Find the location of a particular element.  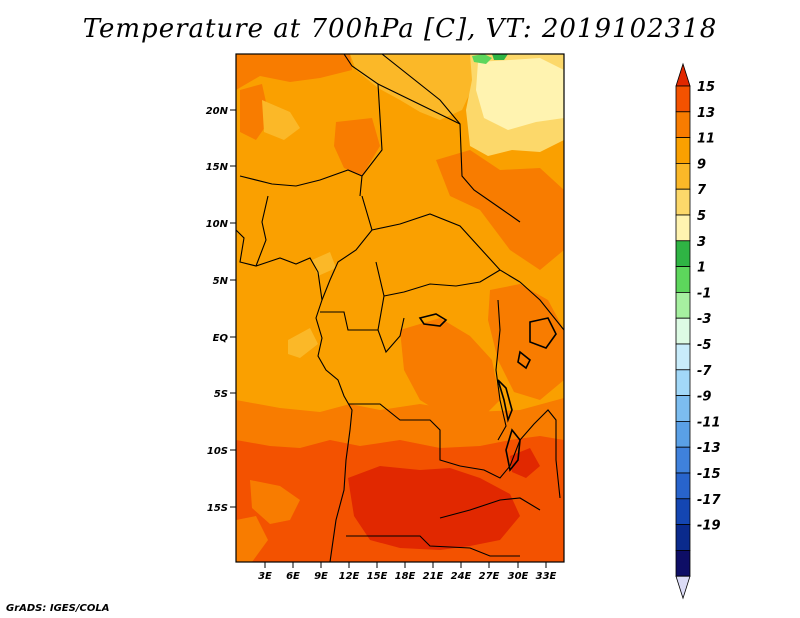

border-drc-east is located at coordinates (501, 370).